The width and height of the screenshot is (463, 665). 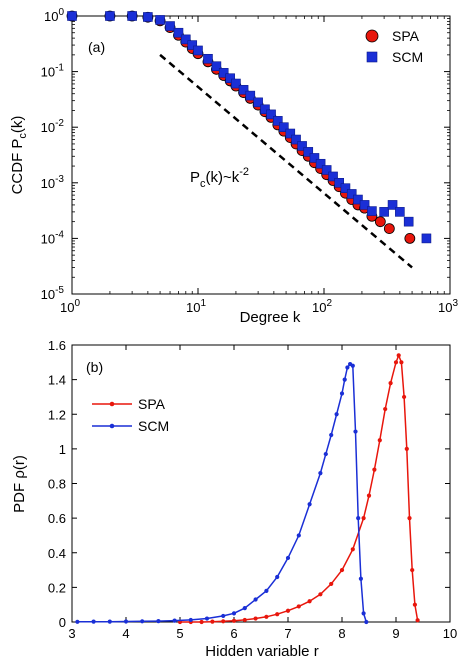 I want to click on y-tick-label: 10⁻³, so click(x=53, y=182).